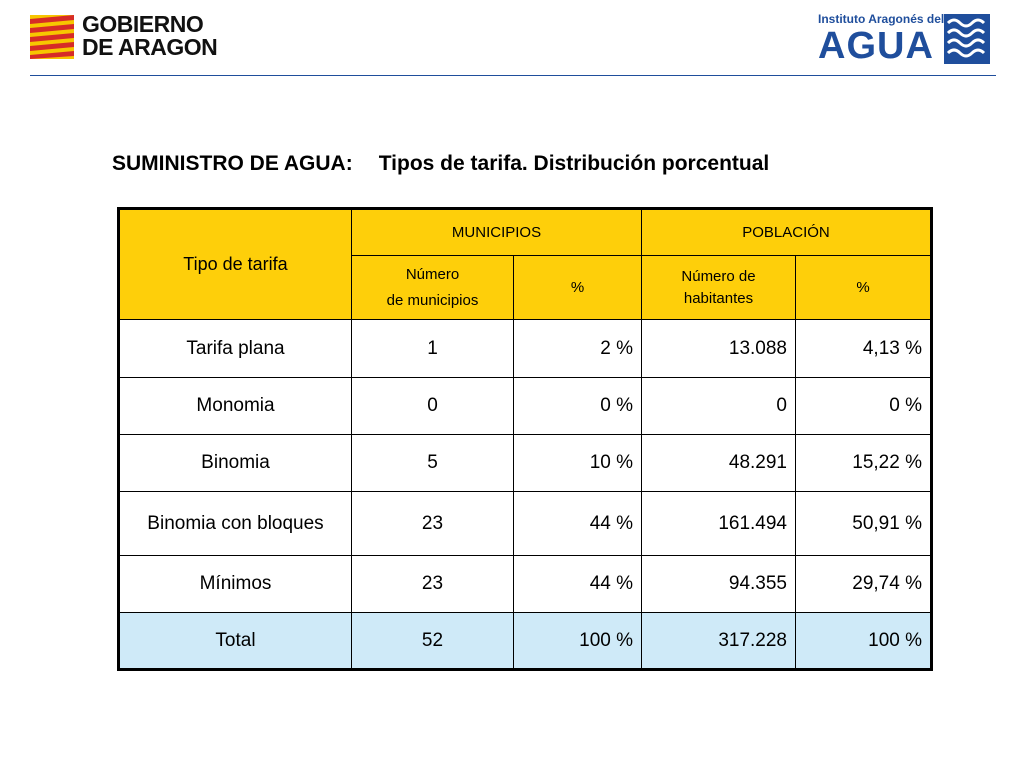  What do you see at coordinates (496, 232) in the screenshot?
I see `header-municipios: MUNICIPIOS` at bounding box center [496, 232].